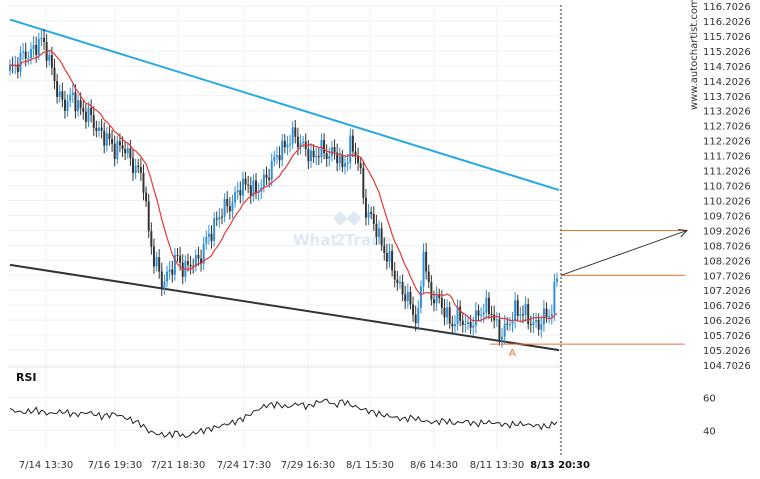  Describe the element at coordinates (727, 231) in the screenshot. I see `price-tick-label: 109.2026` at that location.